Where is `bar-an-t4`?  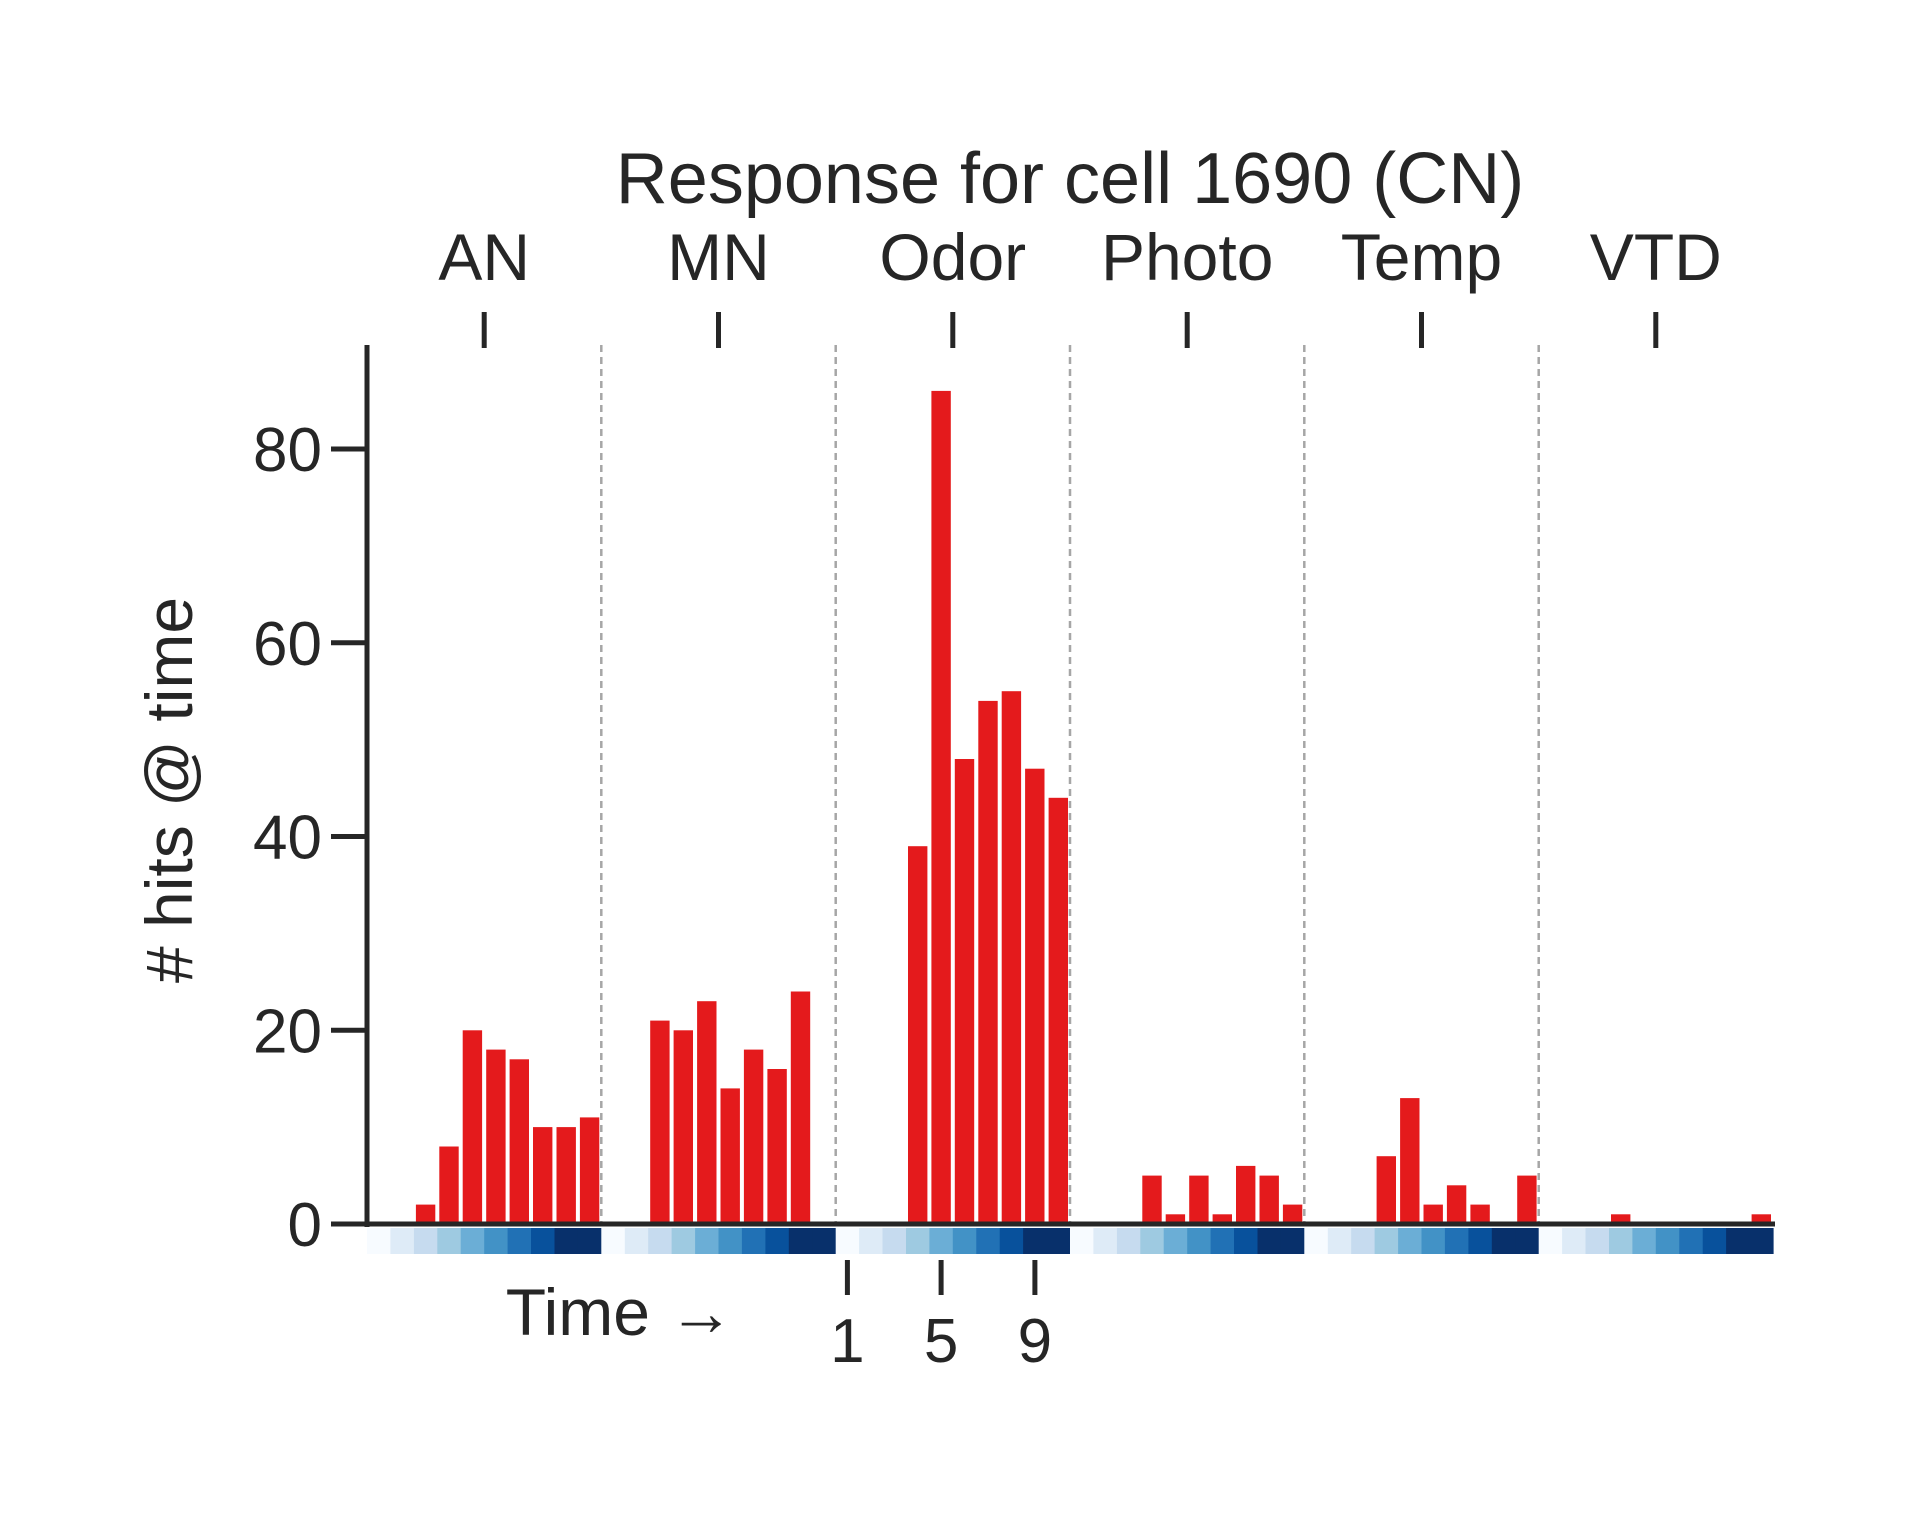
bar-an-t4 is located at coordinates (449, 1185).